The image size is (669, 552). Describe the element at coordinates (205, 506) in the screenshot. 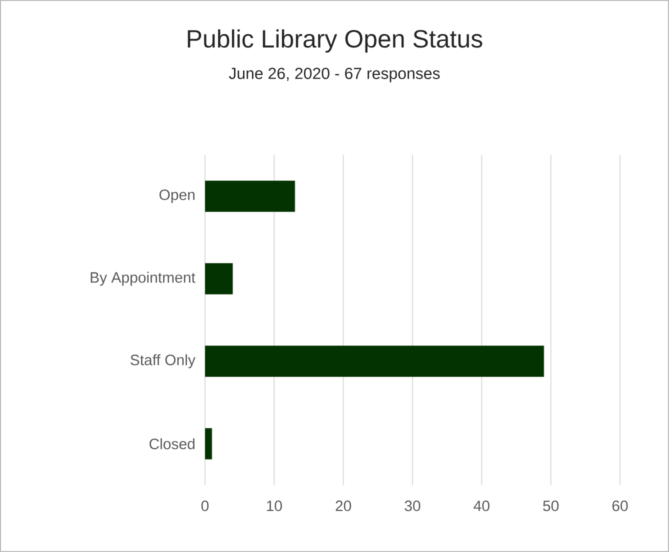

I see `x-tick-label: 0` at that location.